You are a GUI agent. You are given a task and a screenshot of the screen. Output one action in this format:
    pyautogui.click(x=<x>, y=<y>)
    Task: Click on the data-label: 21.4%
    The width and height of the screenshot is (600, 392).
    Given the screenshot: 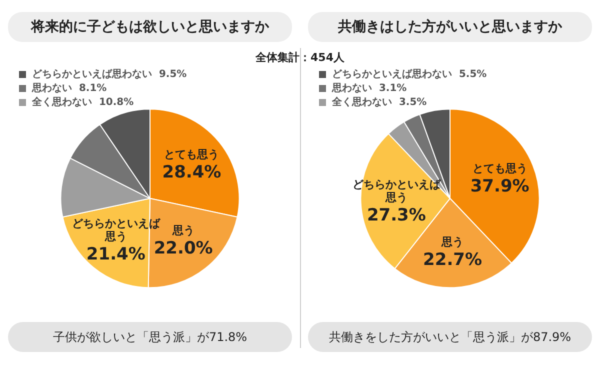 What is the action you would take?
    pyautogui.click(x=116, y=254)
    